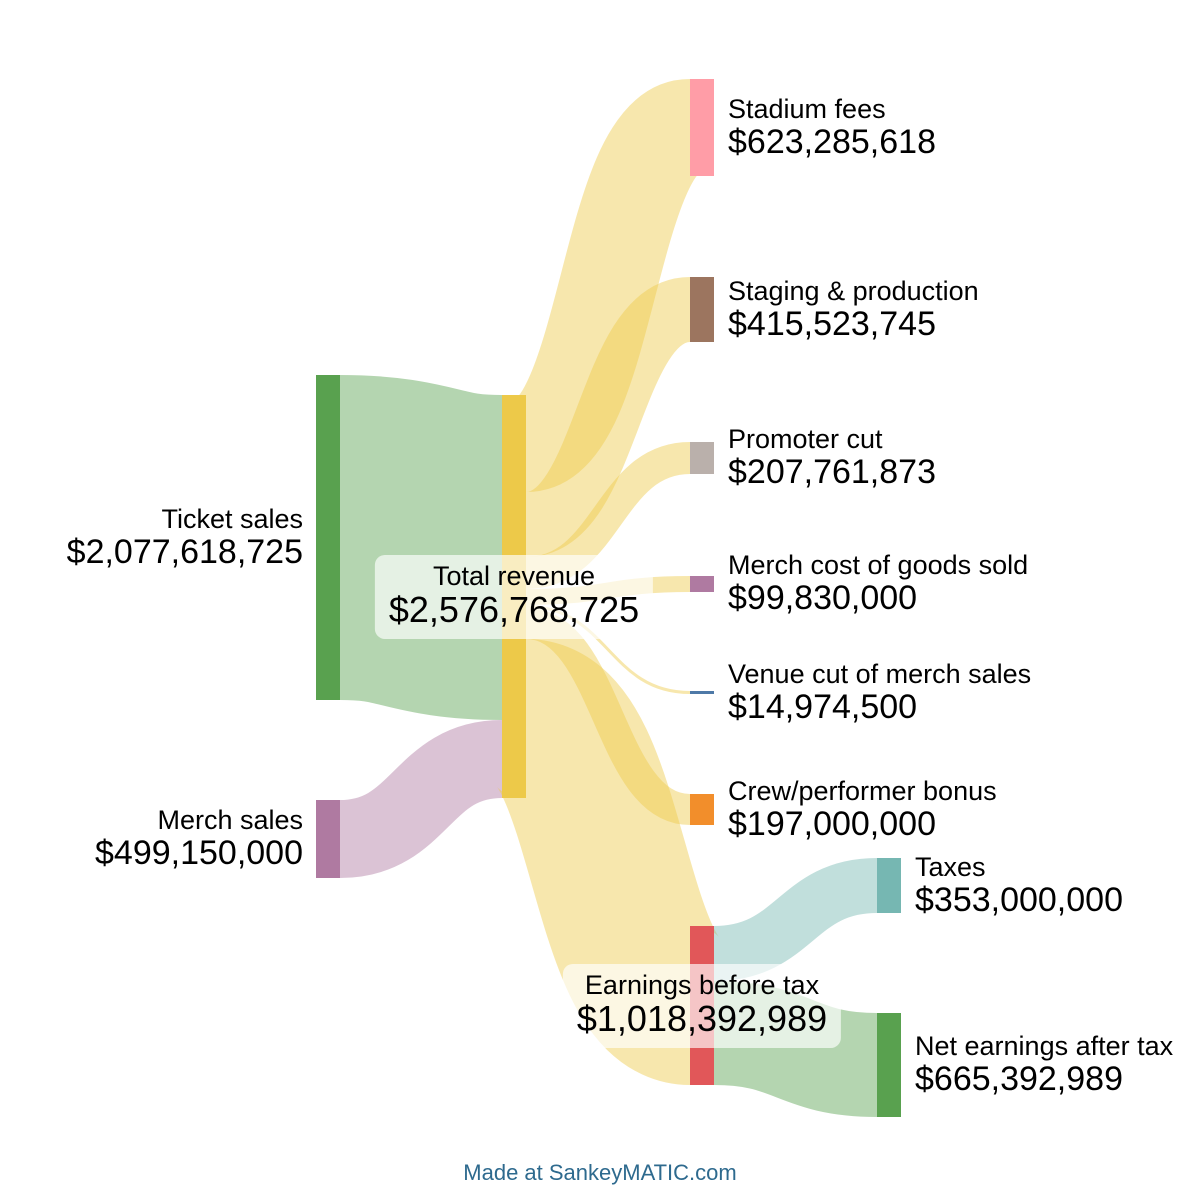 This screenshot has height=1200, width=1200. I want to click on node-venue-cut, so click(702, 692).